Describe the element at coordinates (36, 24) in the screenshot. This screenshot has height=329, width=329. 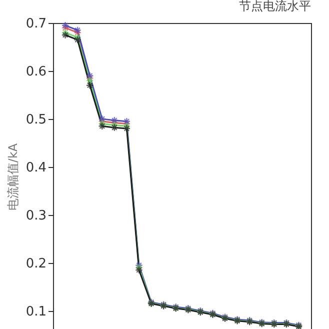
I see `y-tick-label: 0.7` at that location.